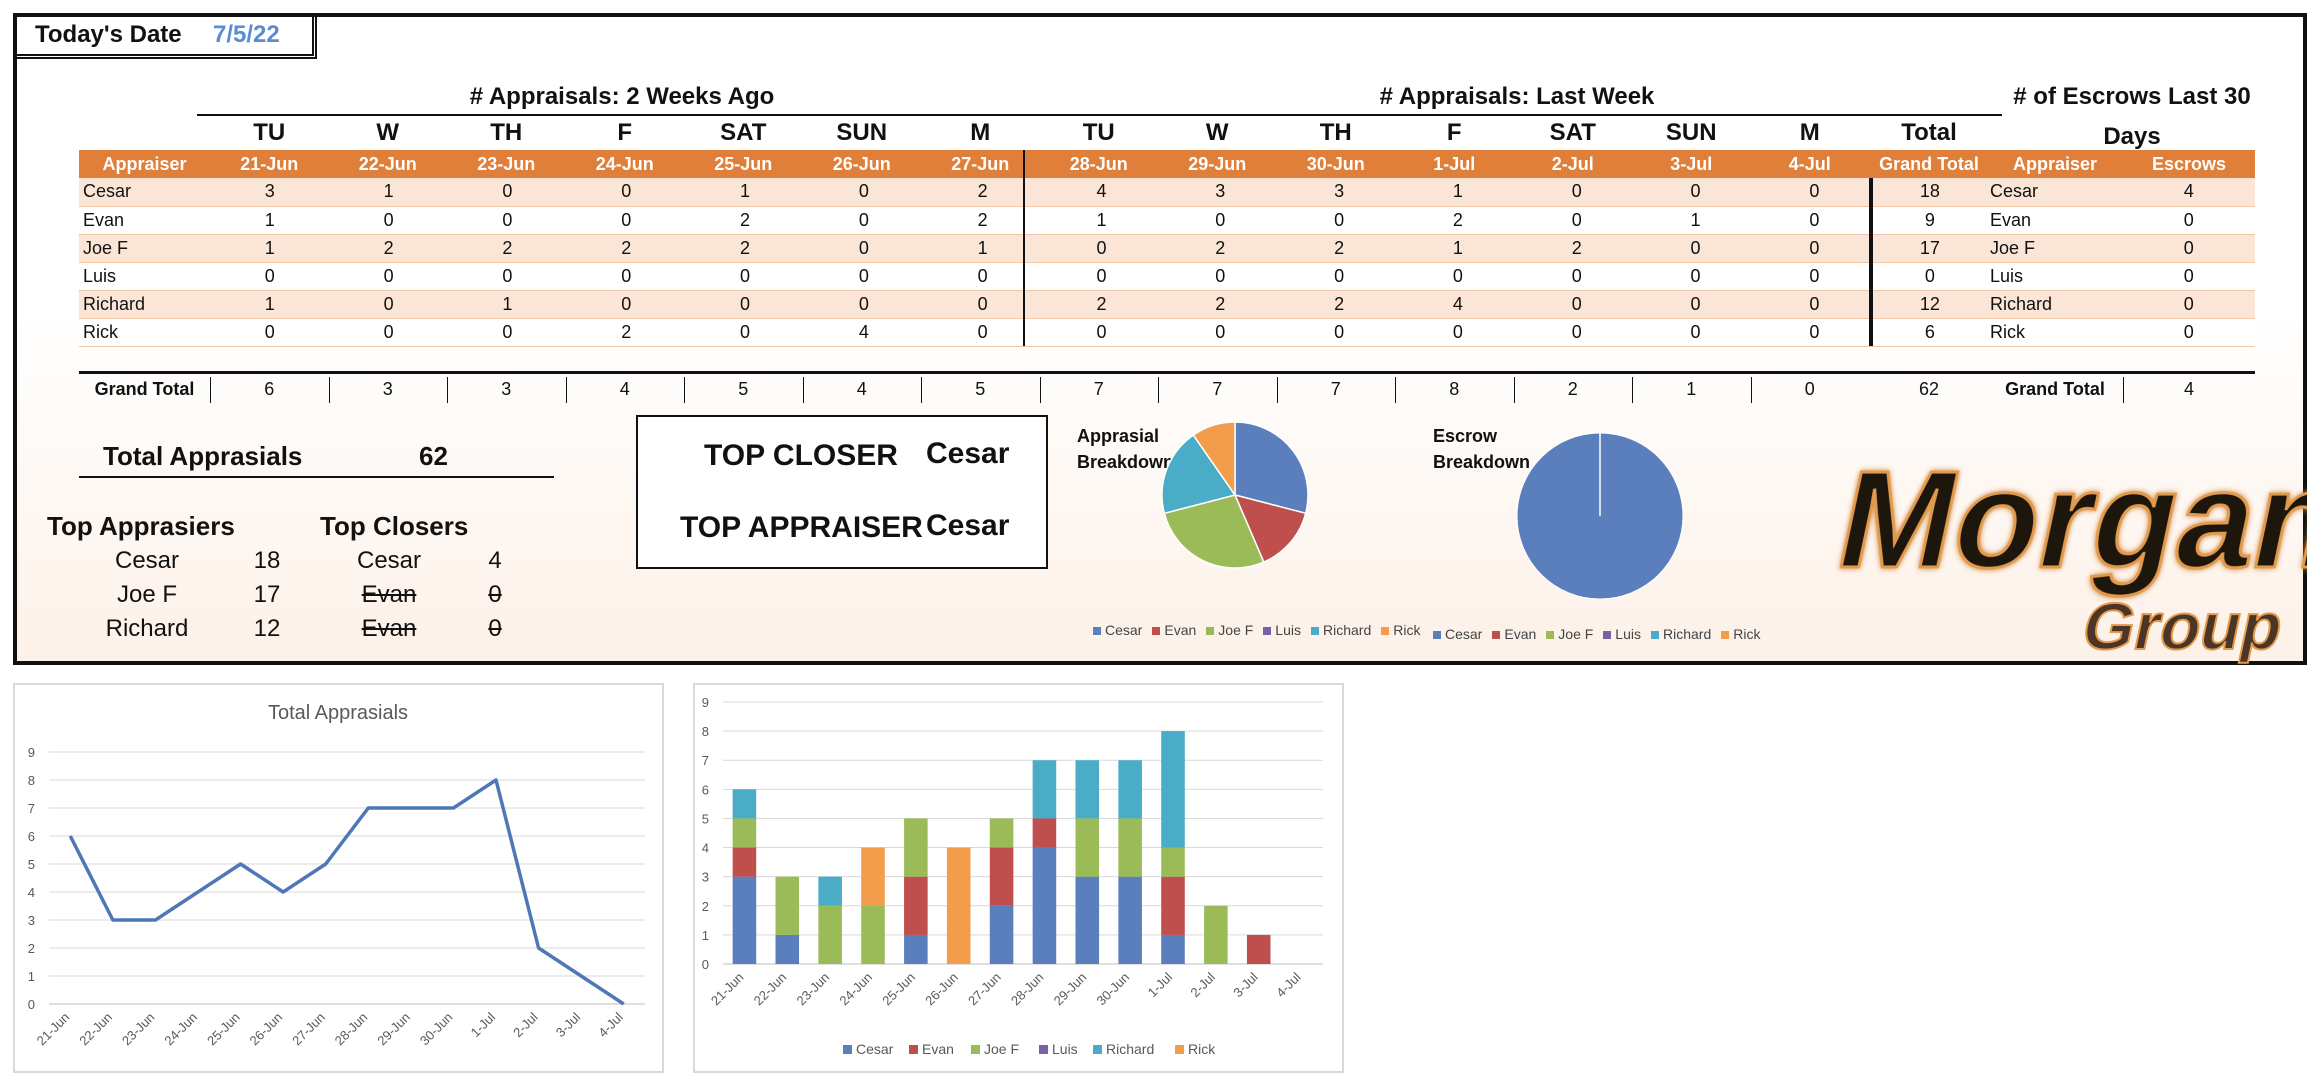  What do you see at coordinates (1236, 630) in the screenshot?
I see `legend-label: Joe F` at bounding box center [1236, 630].